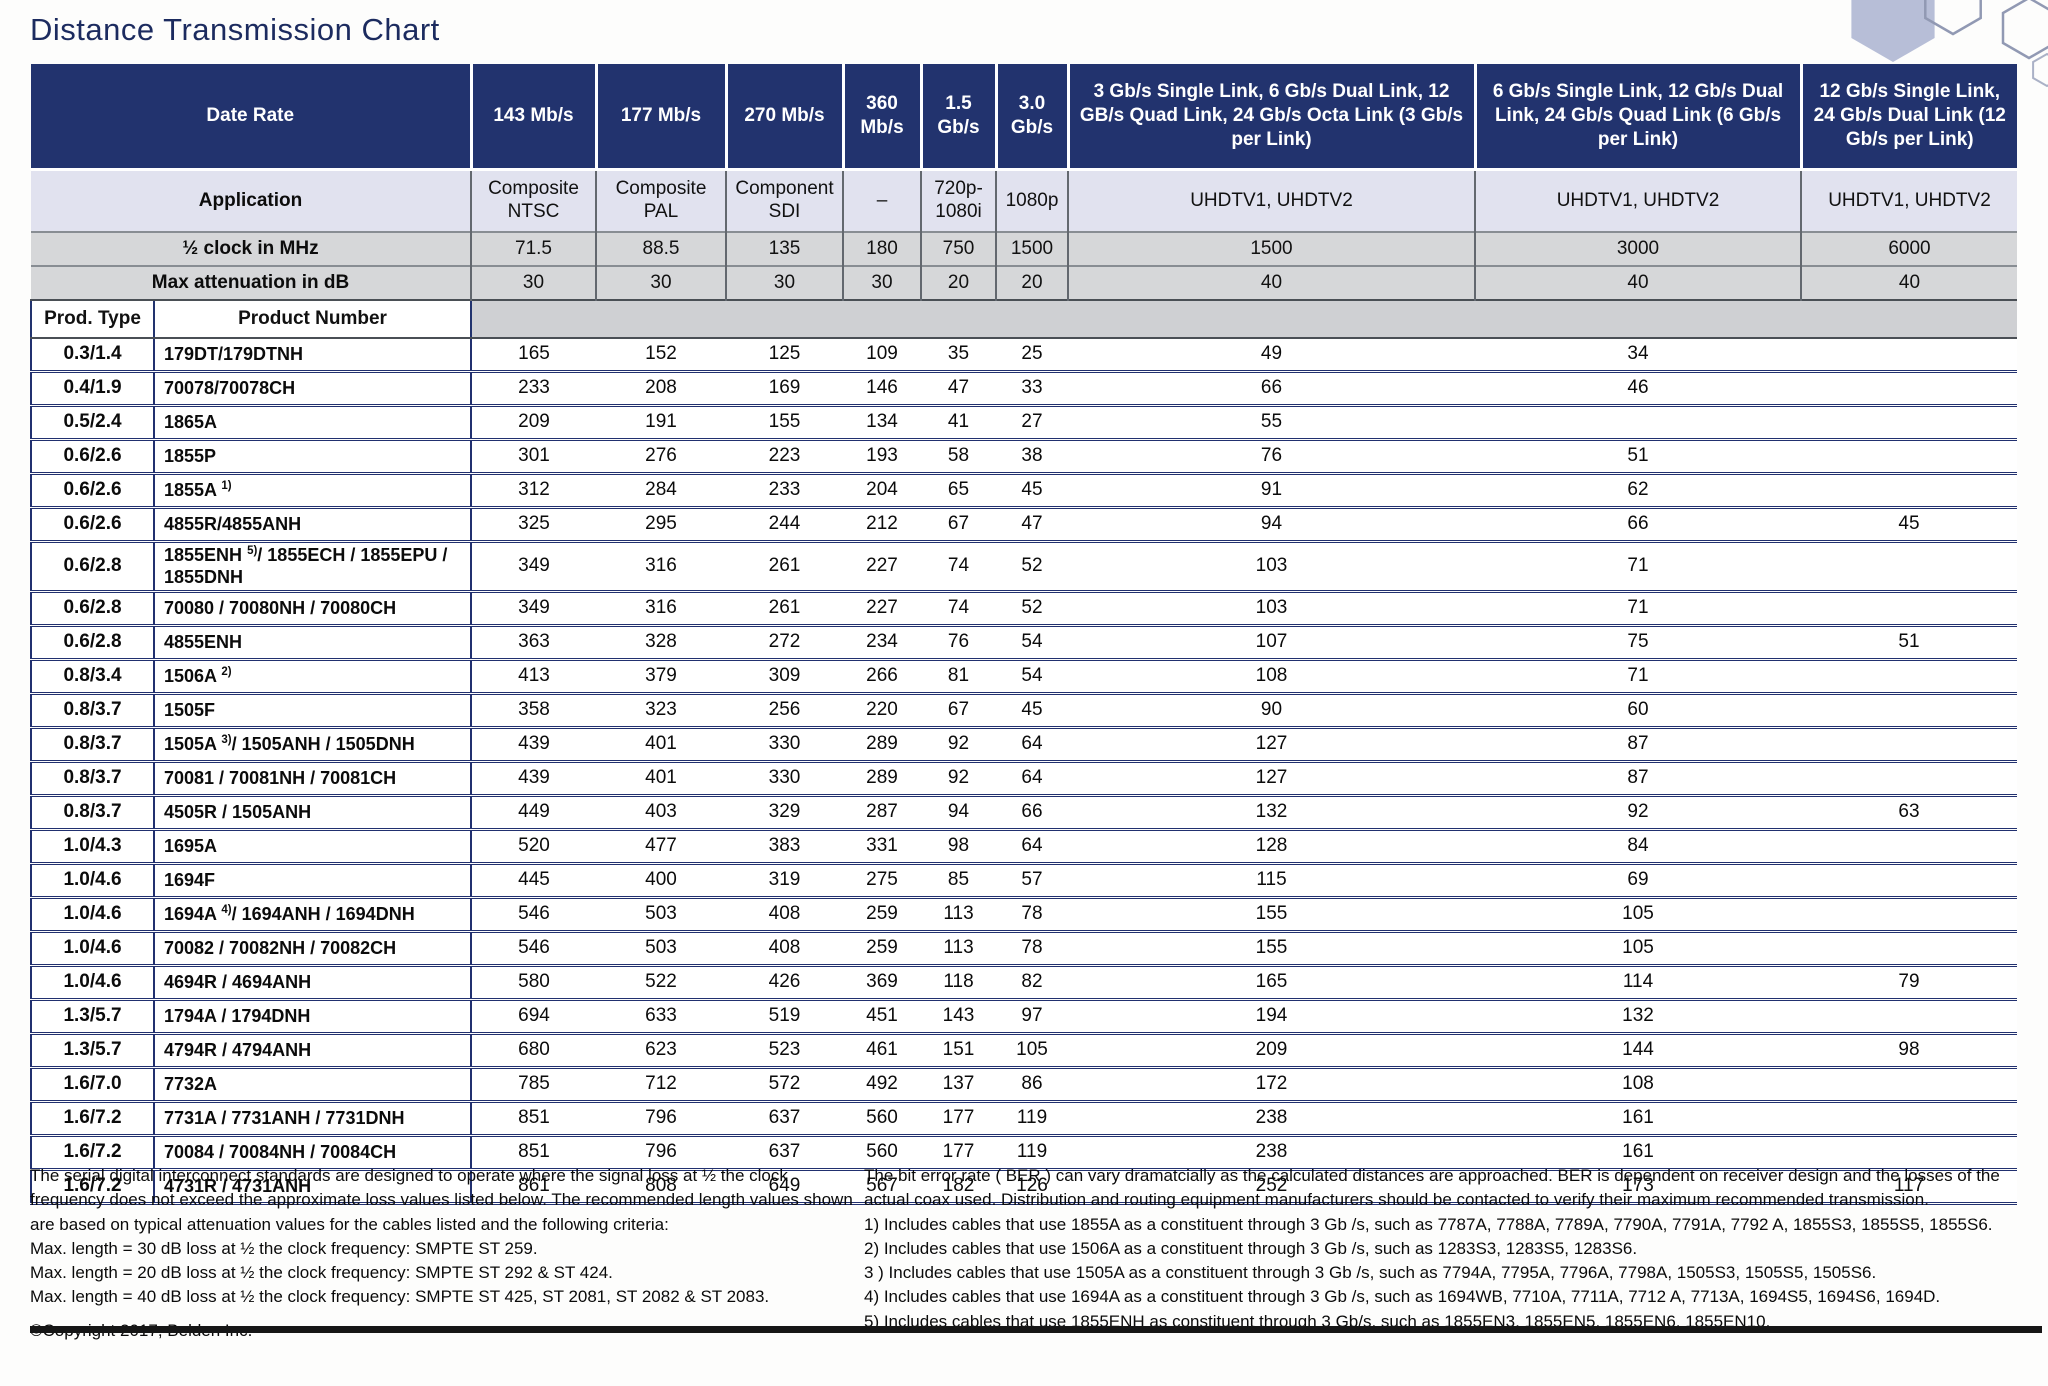 The height and width of the screenshot is (1386, 2048). I want to click on distance-value-cell: 401, so click(661, 745).